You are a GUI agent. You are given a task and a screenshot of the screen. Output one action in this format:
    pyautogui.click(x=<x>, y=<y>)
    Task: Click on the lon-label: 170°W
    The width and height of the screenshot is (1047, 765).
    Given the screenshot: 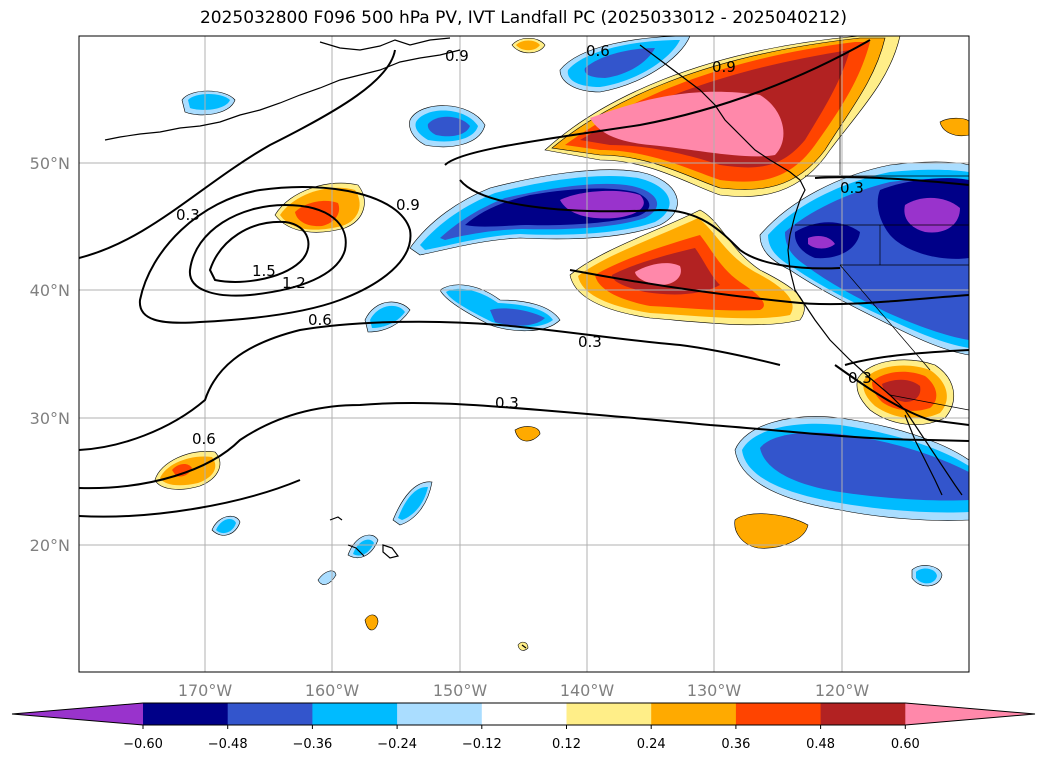 What is the action you would take?
    pyautogui.click(x=205, y=690)
    